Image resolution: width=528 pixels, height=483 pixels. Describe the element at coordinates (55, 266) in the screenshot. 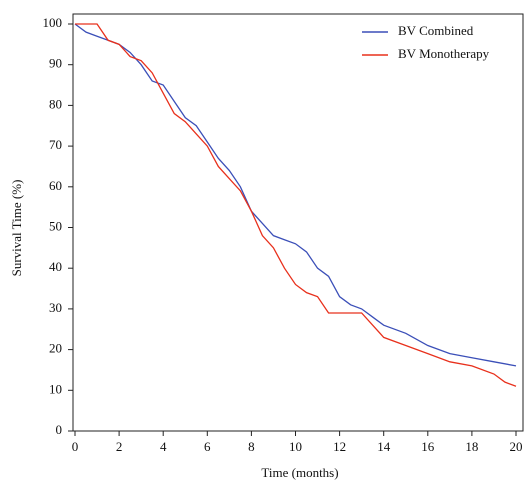

I see `y-tick-label: 40` at that location.